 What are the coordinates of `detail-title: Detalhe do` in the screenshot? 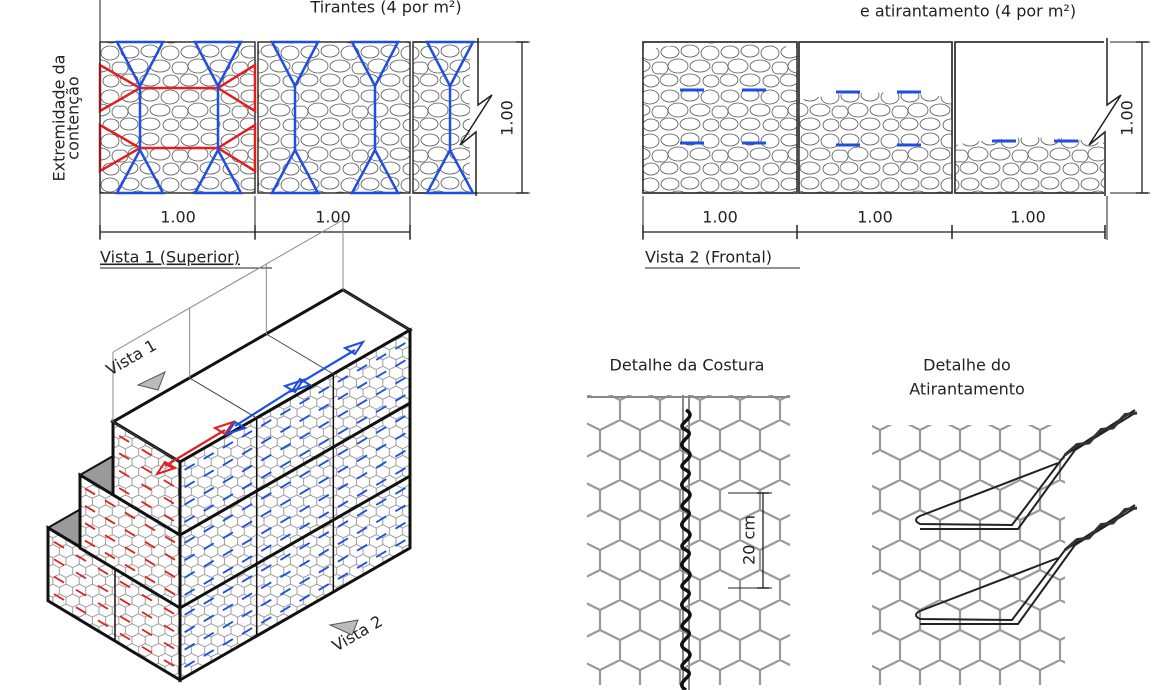 It's located at (967, 365).